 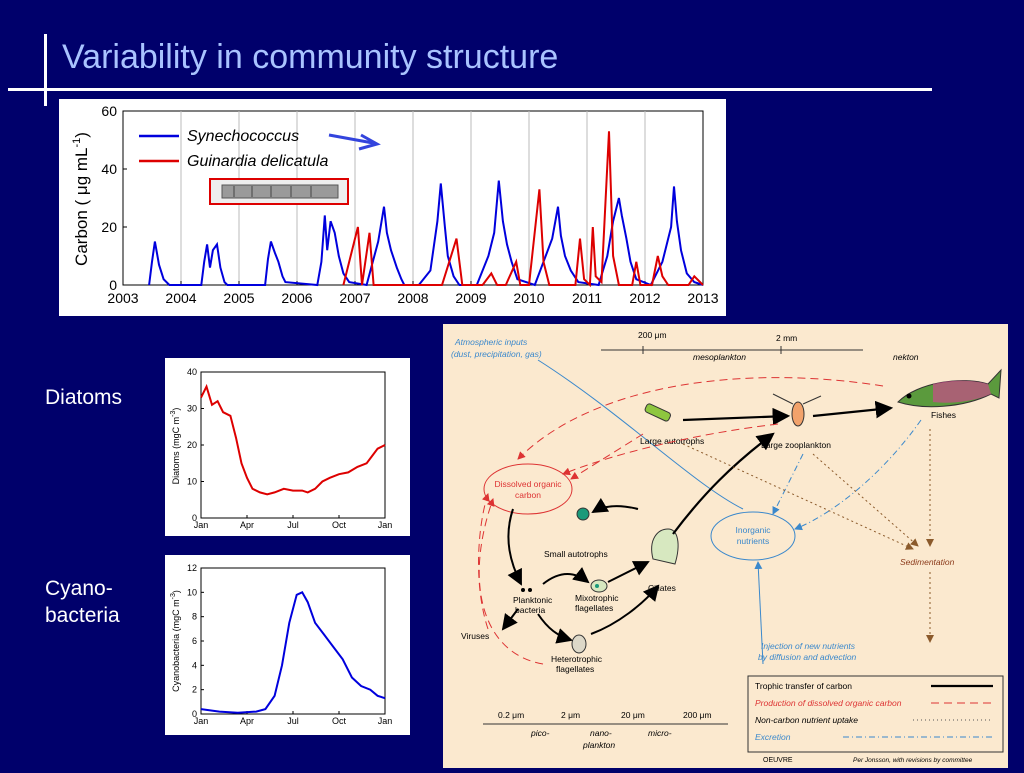 I want to click on mesoplankton-label: mesoplankton, so click(x=719, y=357).